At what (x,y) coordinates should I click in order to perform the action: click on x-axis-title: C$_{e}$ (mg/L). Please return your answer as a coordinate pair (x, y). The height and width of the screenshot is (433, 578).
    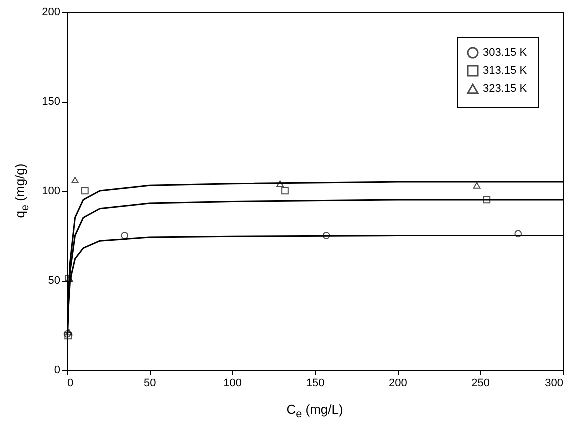
    Looking at the image, I should click on (315, 411).